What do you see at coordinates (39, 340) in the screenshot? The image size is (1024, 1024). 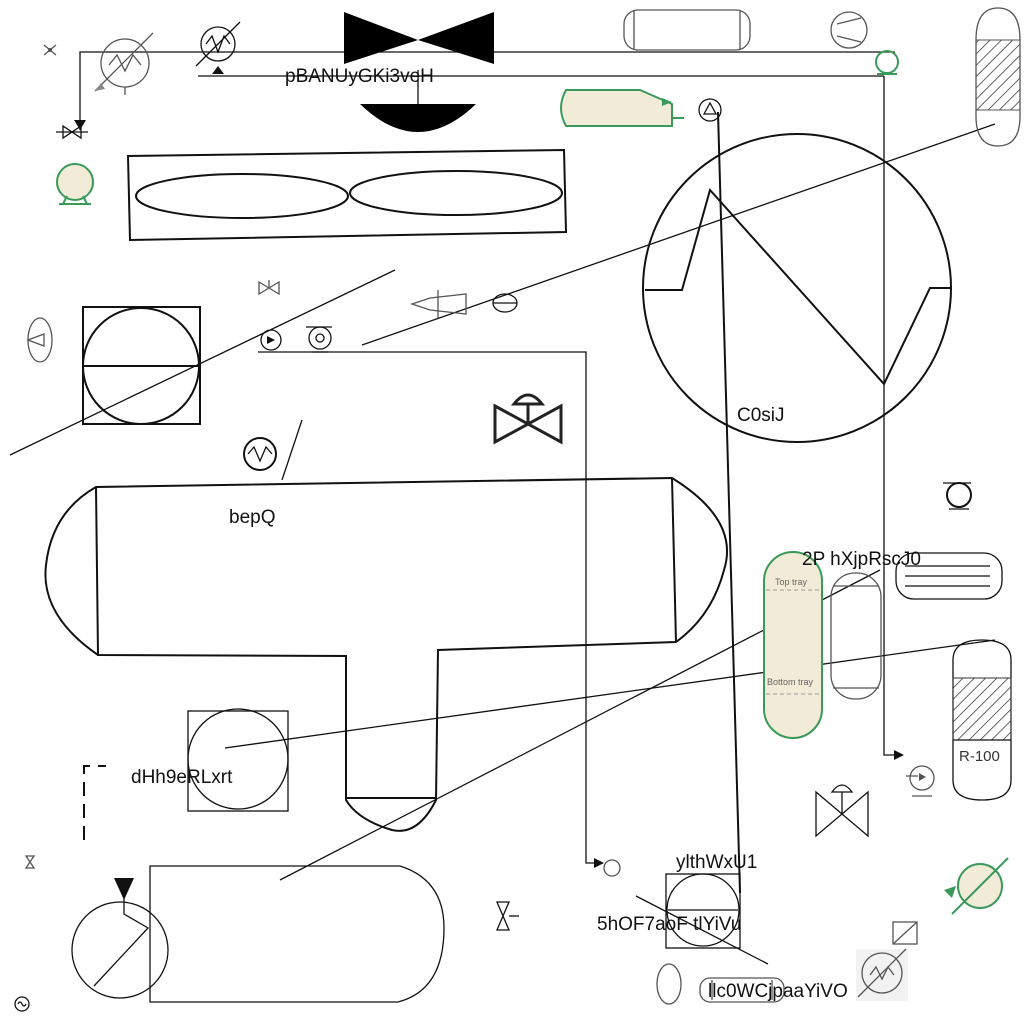 I see `fan-outline-icon` at bounding box center [39, 340].